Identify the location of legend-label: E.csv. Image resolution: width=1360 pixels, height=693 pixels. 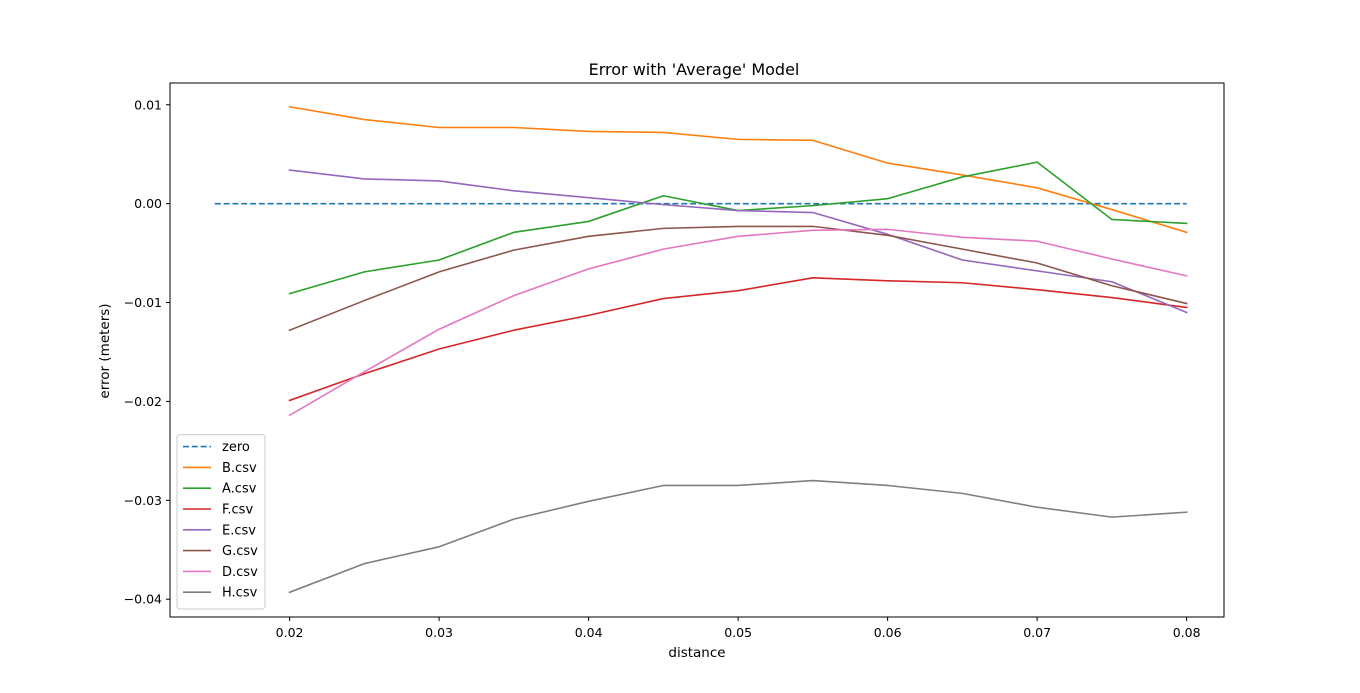
(239, 530).